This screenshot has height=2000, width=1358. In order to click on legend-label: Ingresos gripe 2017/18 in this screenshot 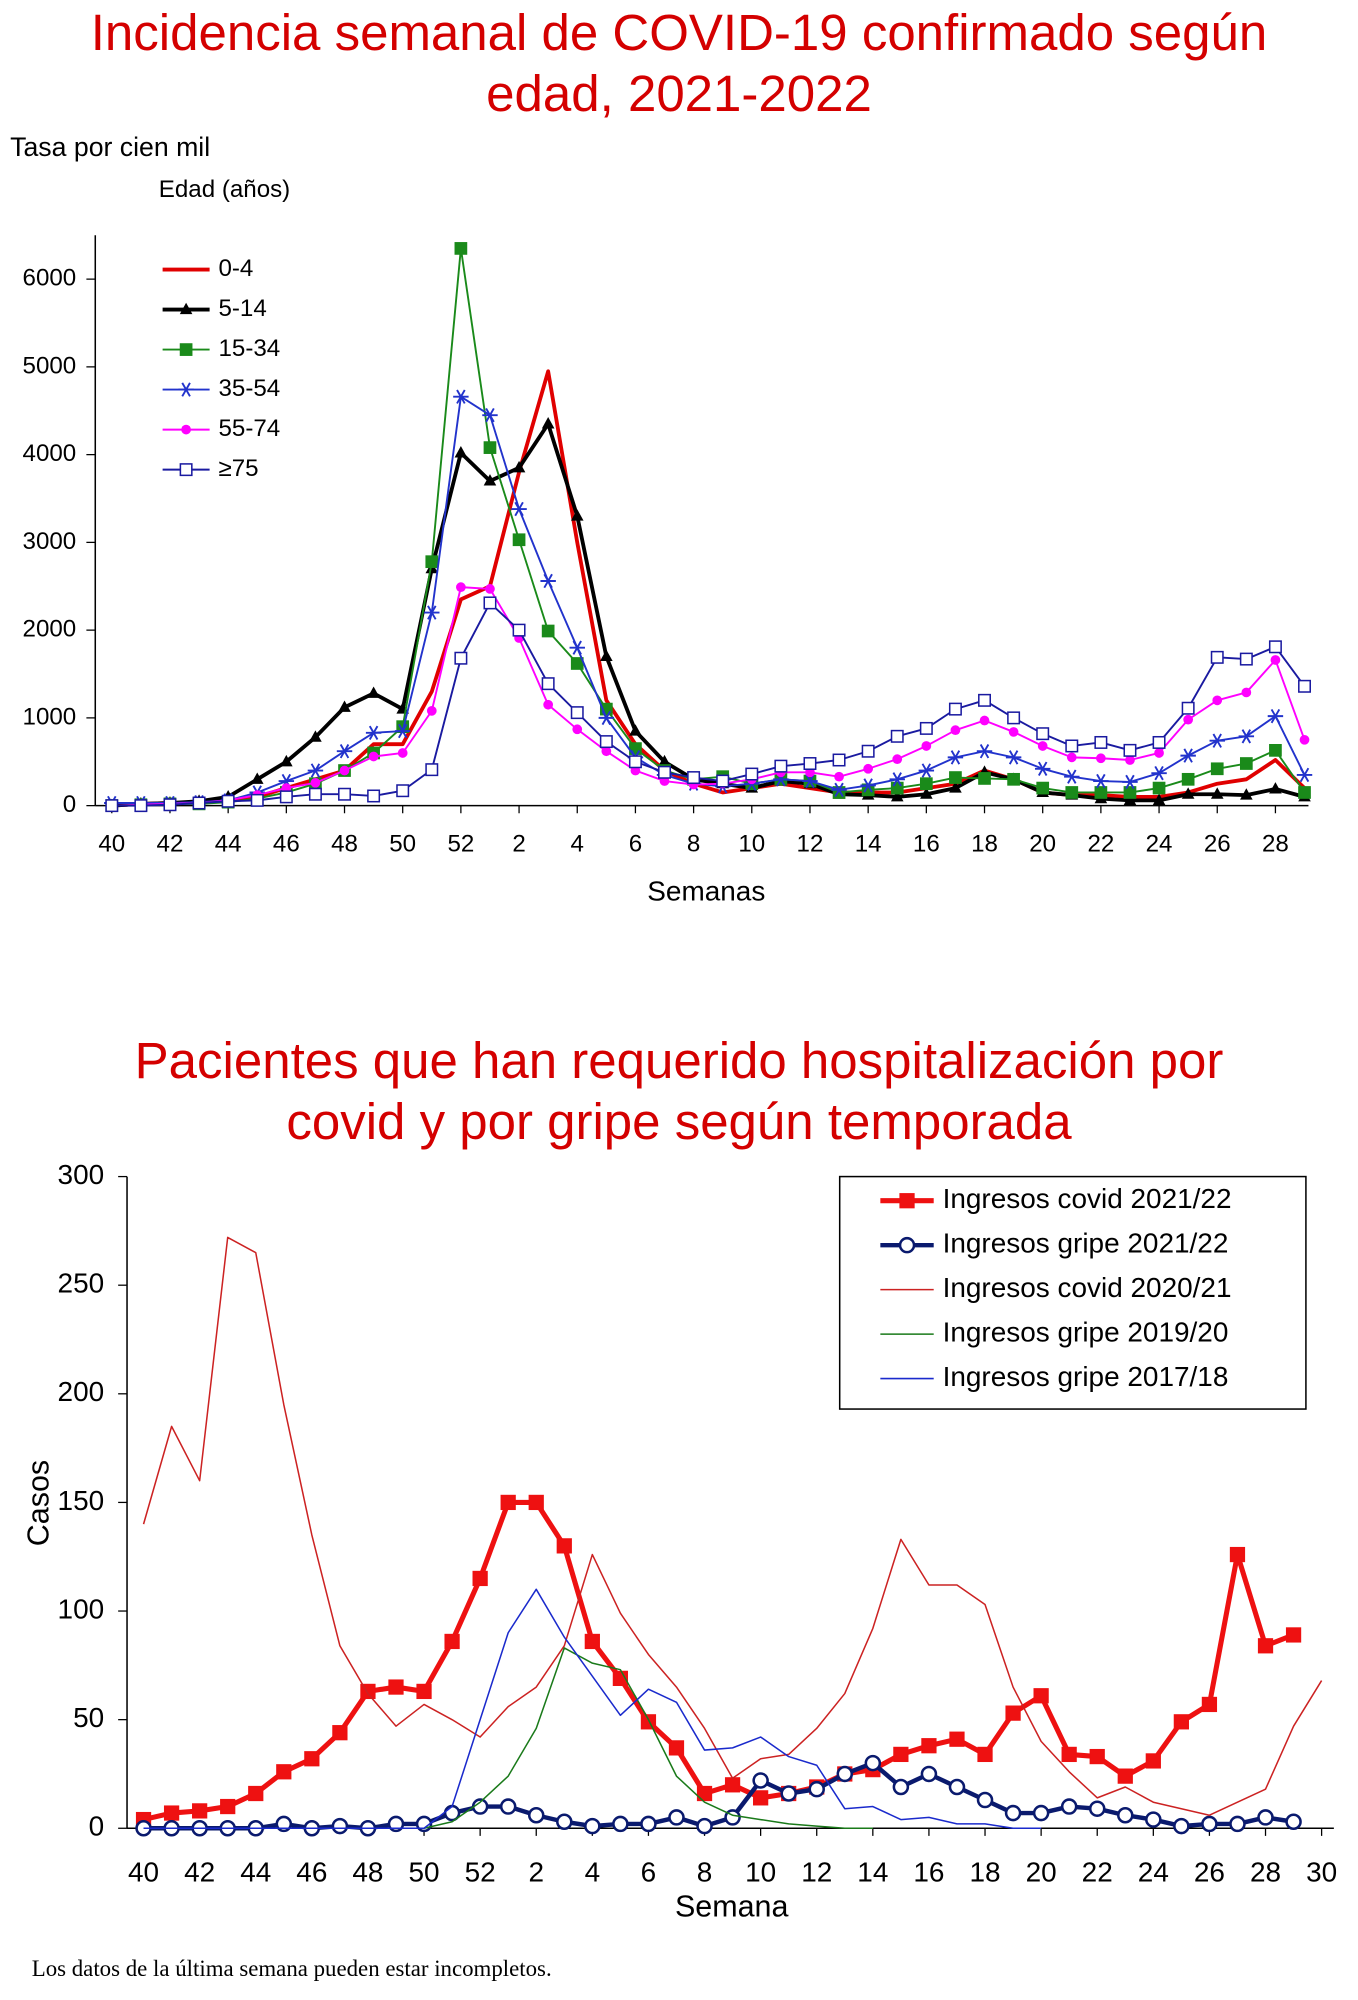, I will do `click(1086, 1376)`.